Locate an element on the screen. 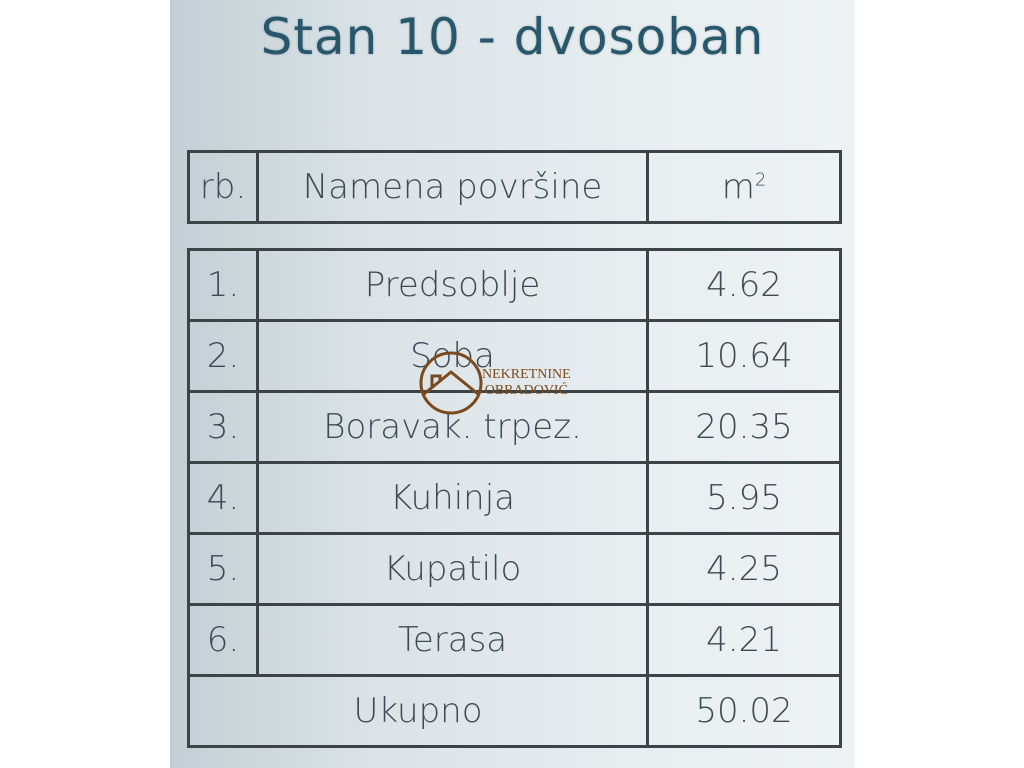 Image resolution: width=1024 pixels, height=768 pixels. room-area: 4.62 is located at coordinates (744, 285).